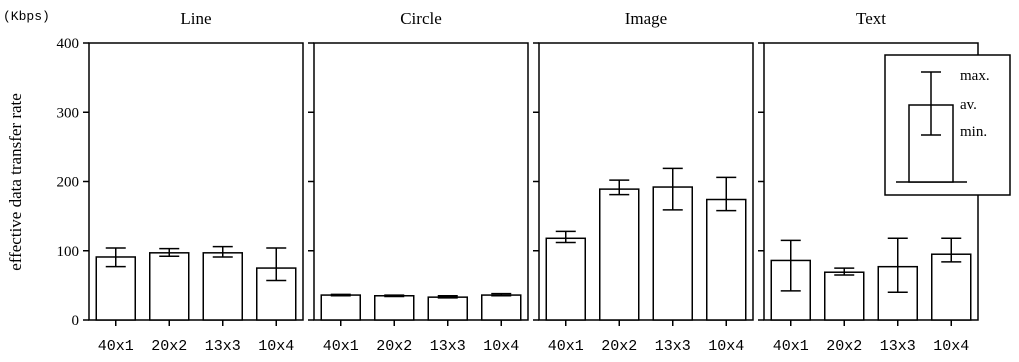 The width and height of the screenshot is (1019, 362). What do you see at coordinates (646, 18) in the screenshot?
I see `panel-title: Image` at bounding box center [646, 18].